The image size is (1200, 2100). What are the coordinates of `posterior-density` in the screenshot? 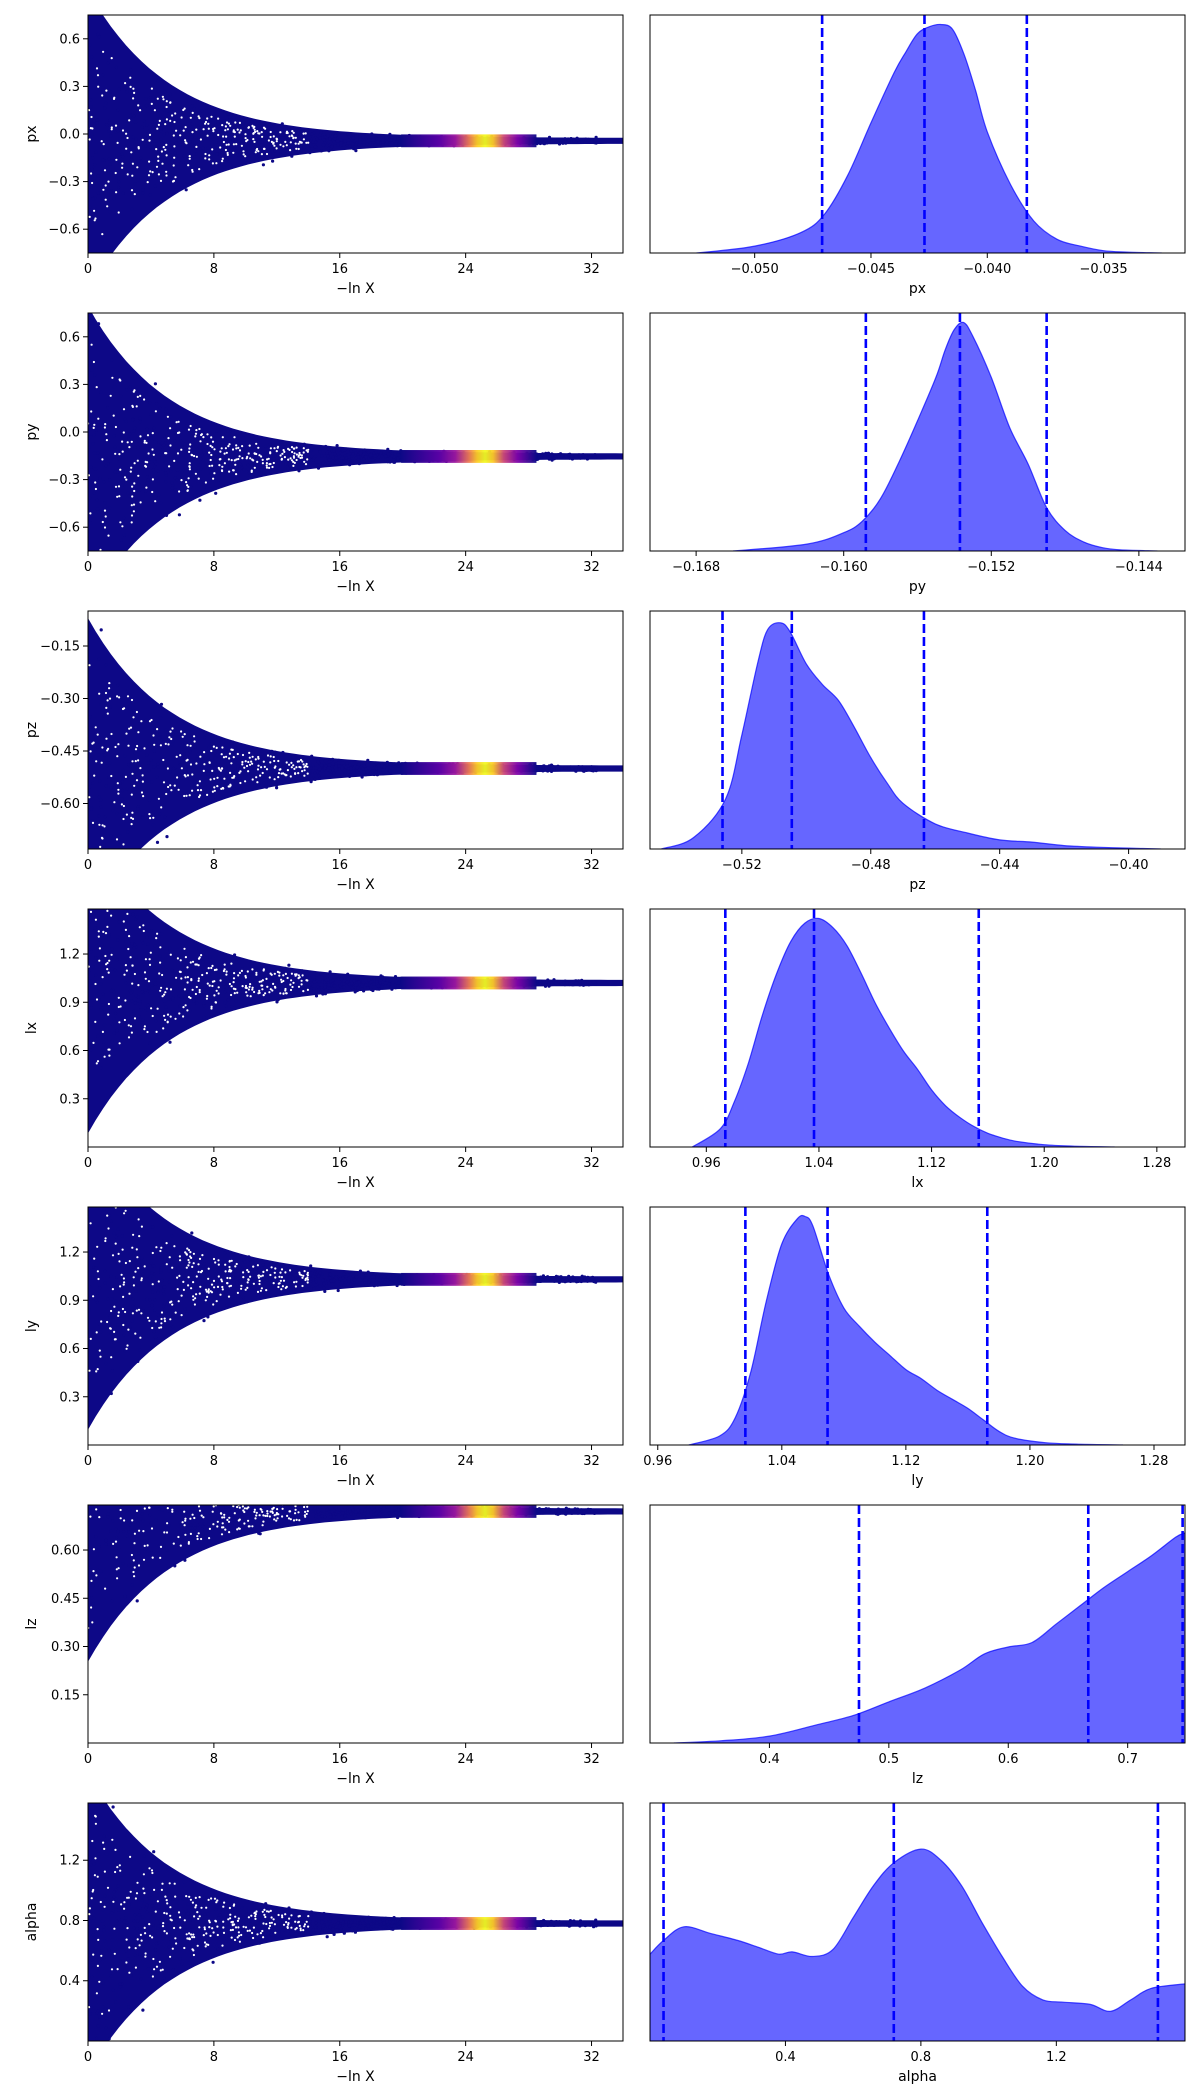 It's located at (945, 436).